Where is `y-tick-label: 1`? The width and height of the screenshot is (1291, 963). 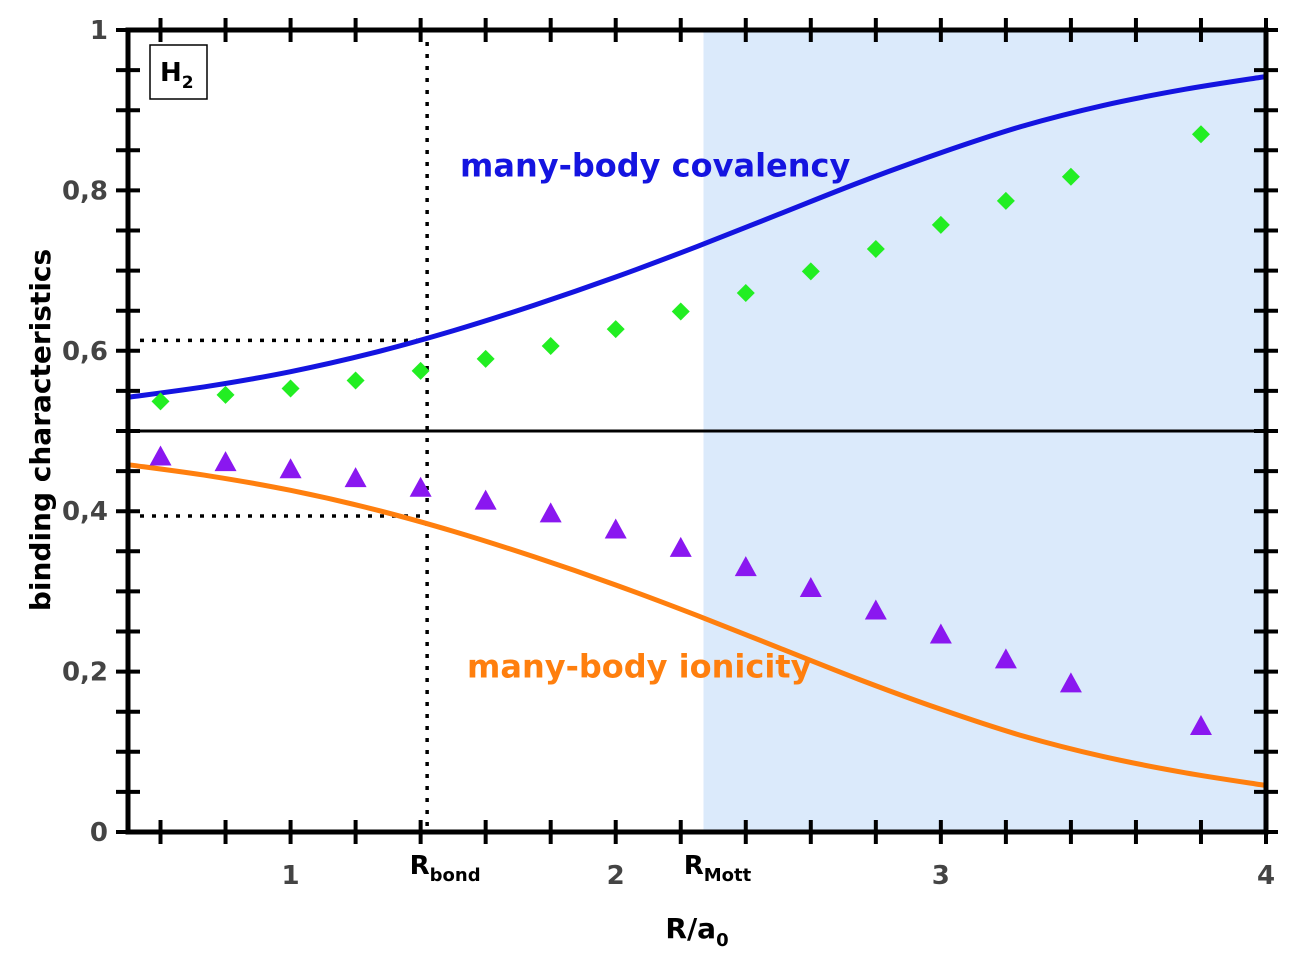 y-tick-label: 1 is located at coordinates (99, 31).